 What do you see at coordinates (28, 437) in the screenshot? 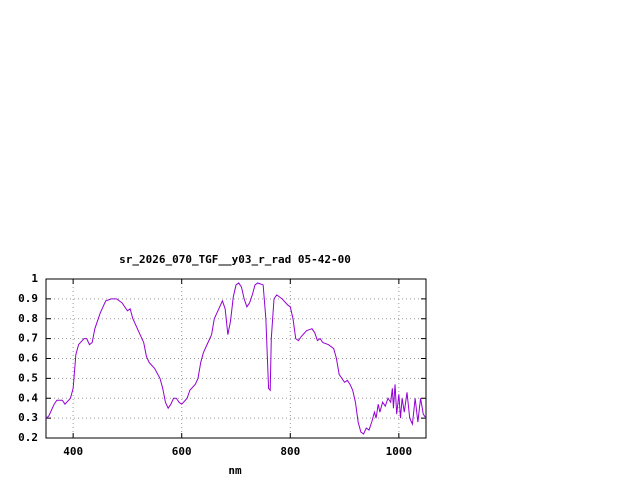
I see `y-tick-label: 0.2` at bounding box center [28, 437].